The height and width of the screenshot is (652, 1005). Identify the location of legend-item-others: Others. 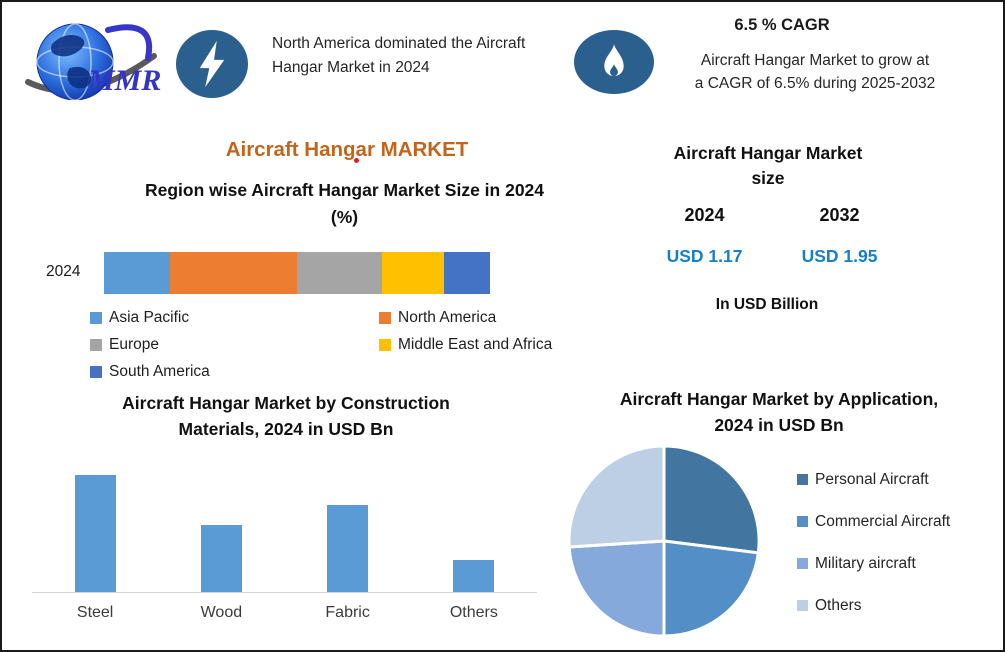
(873, 605).